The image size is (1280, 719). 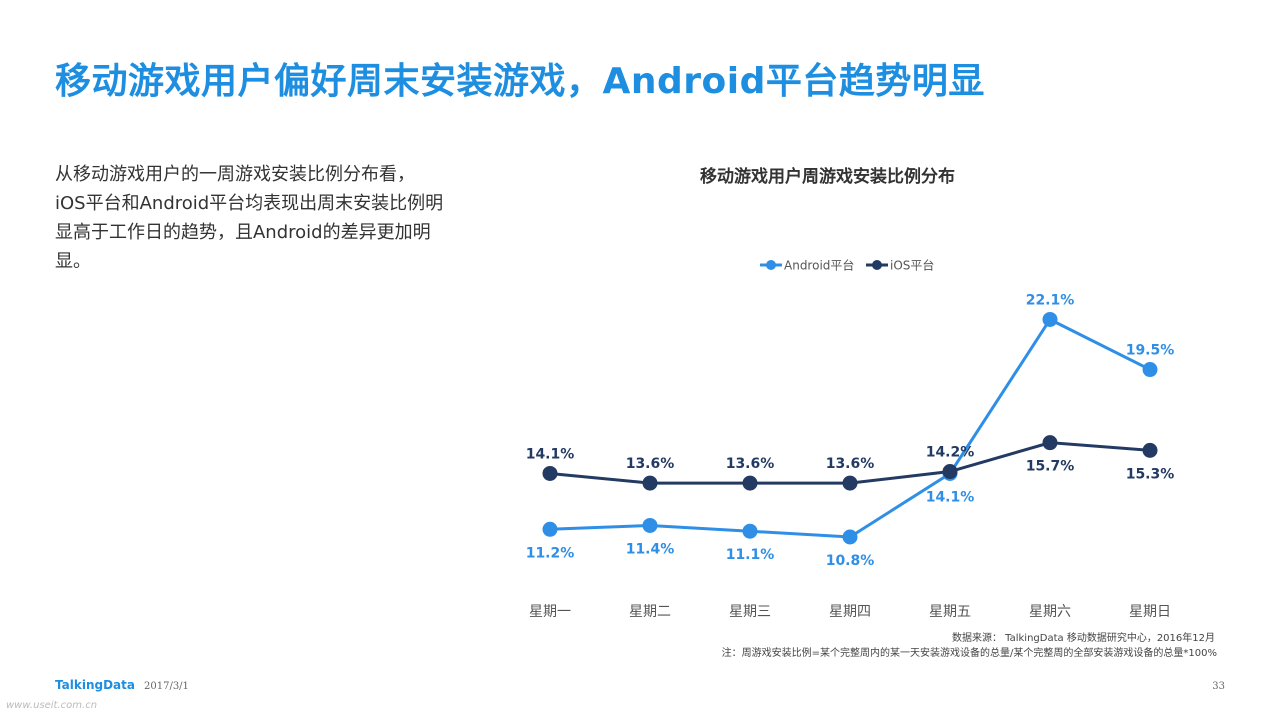 I want to click on data-source: 数据来源： TalkingData 移动数据研究中心，2016年12月, so click(x=1083, y=638).